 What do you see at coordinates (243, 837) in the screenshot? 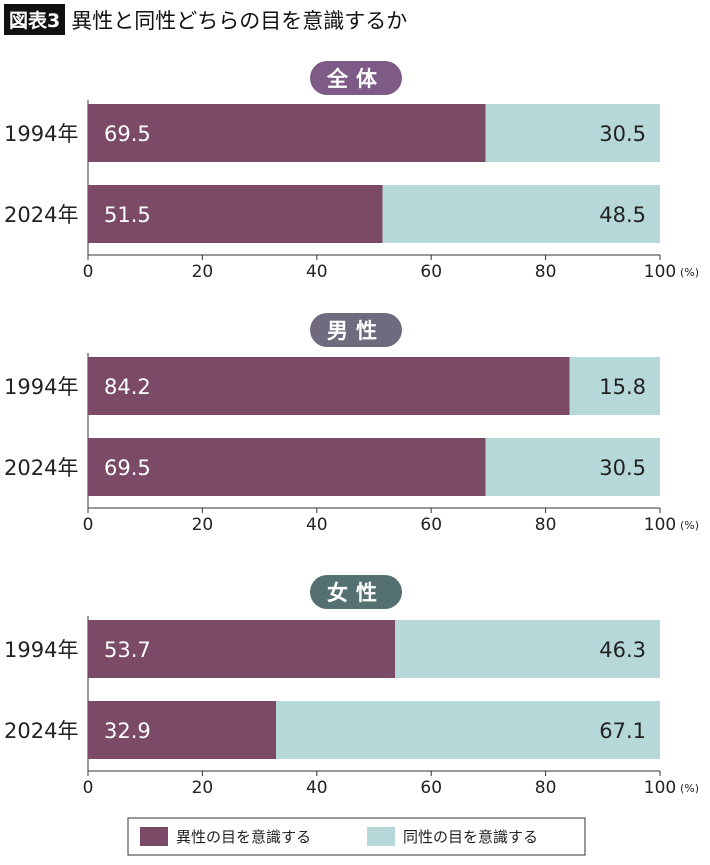
I see `legend-label: 異性の目を意識する` at bounding box center [243, 837].